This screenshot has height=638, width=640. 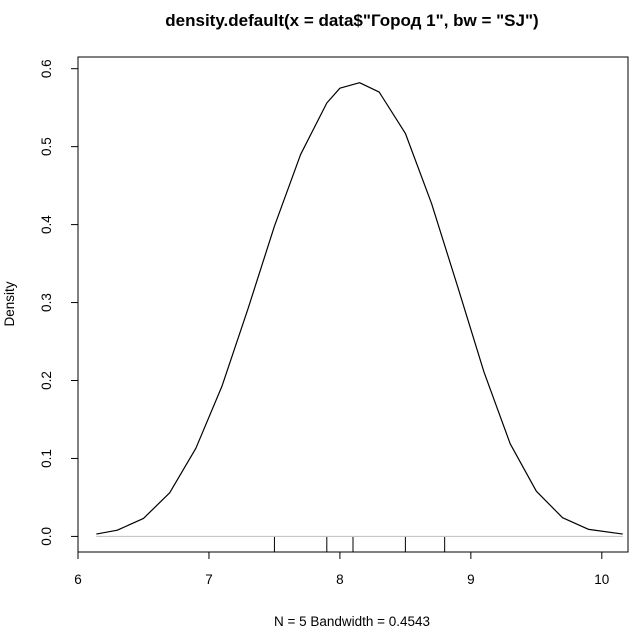 What do you see at coordinates (46, 536) in the screenshot?
I see `y-tick-label: 0.0` at bounding box center [46, 536].